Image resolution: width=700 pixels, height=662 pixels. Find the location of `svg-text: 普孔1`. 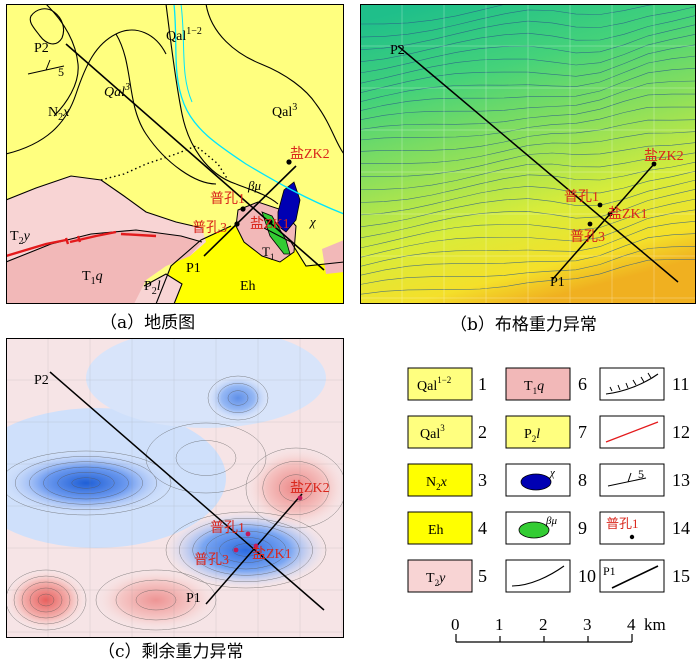

svg-text: 普孔1 is located at coordinates (622, 523).